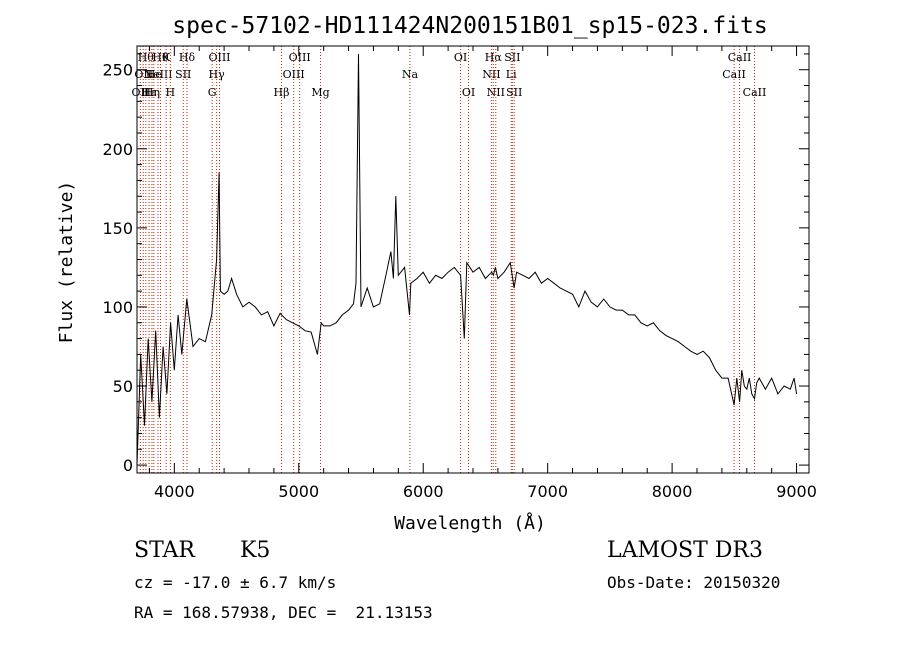 This screenshot has width=900, height=649. Describe the element at coordinates (410, 74) in the screenshot. I see `line-marker-label: Na` at that location.